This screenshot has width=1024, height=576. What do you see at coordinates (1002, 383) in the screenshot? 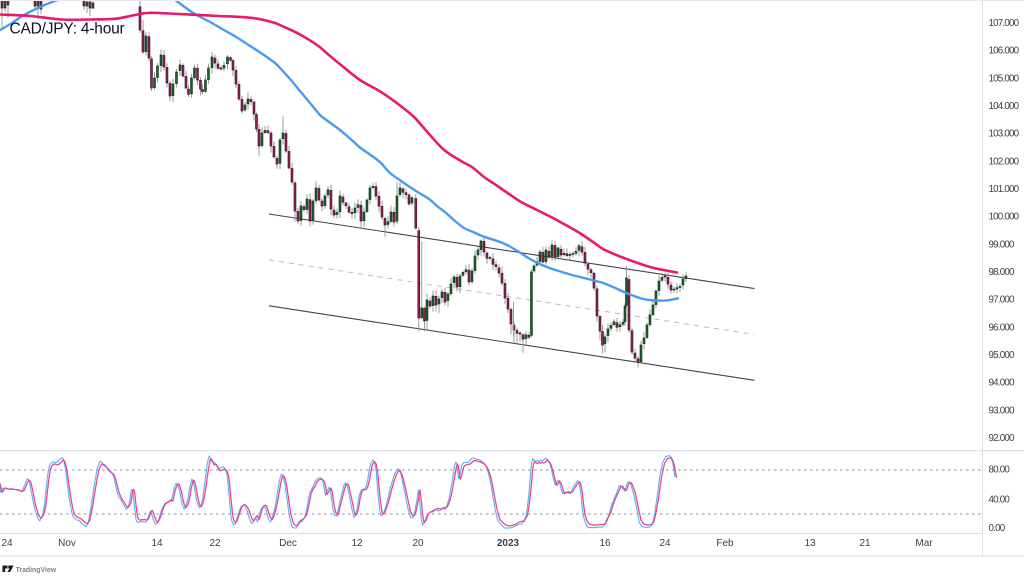
I see `svg-text: 94.000` at bounding box center [1002, 383].